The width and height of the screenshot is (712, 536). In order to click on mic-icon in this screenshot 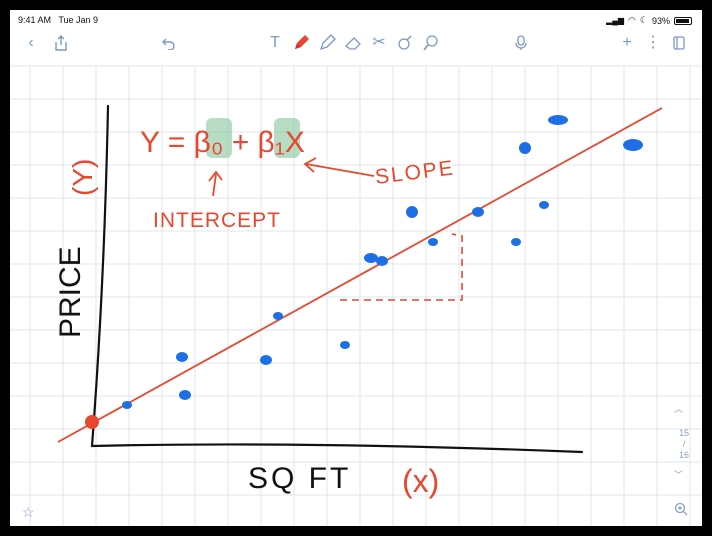, I will do `click(521, 43)`.